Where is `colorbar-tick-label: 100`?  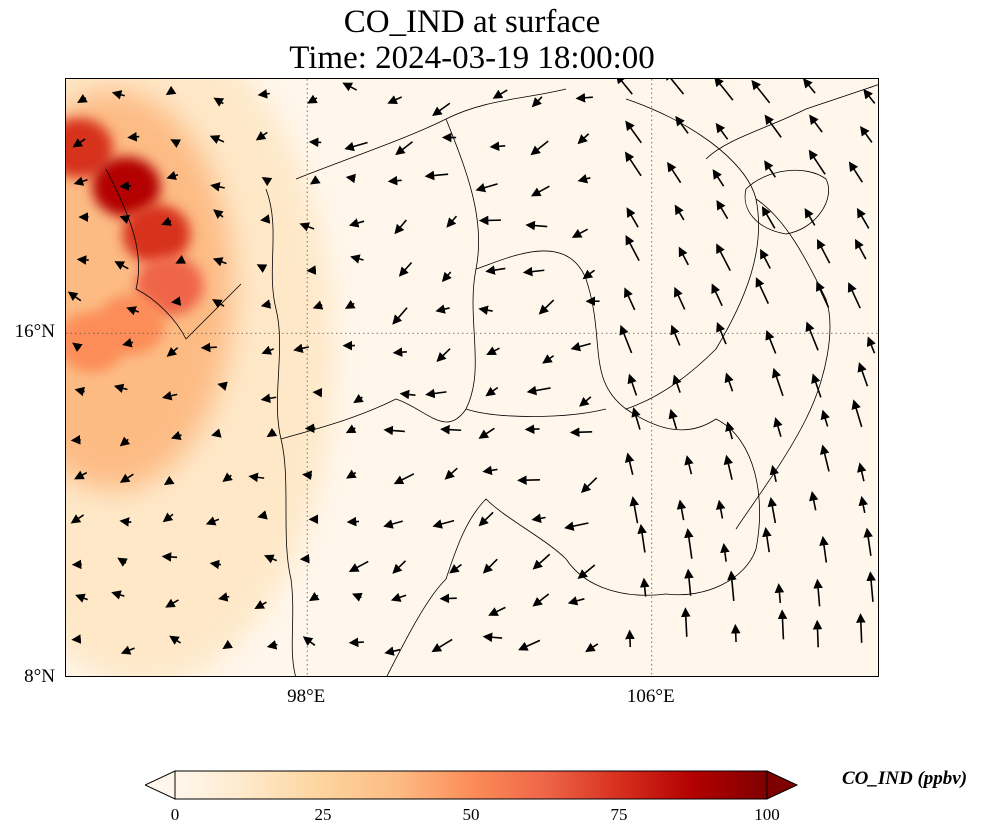
colorbar-tick-label: 100 is located at coordinates (767, 814).